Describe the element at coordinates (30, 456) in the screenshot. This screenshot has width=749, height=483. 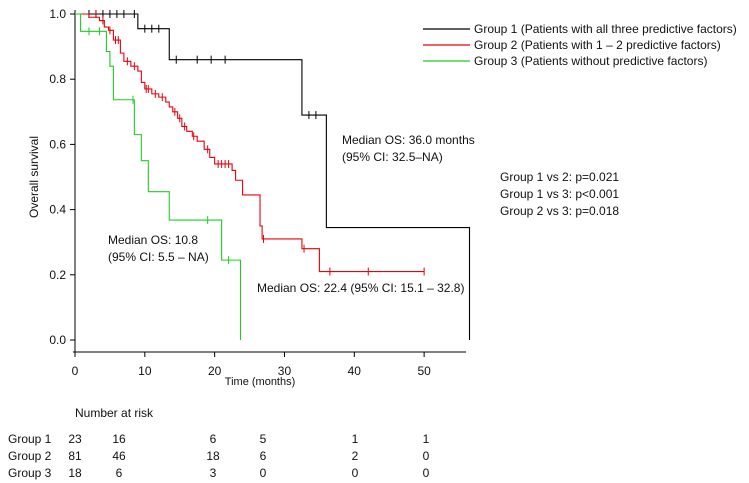
I see `risk-row-label: Group 2` at that location.